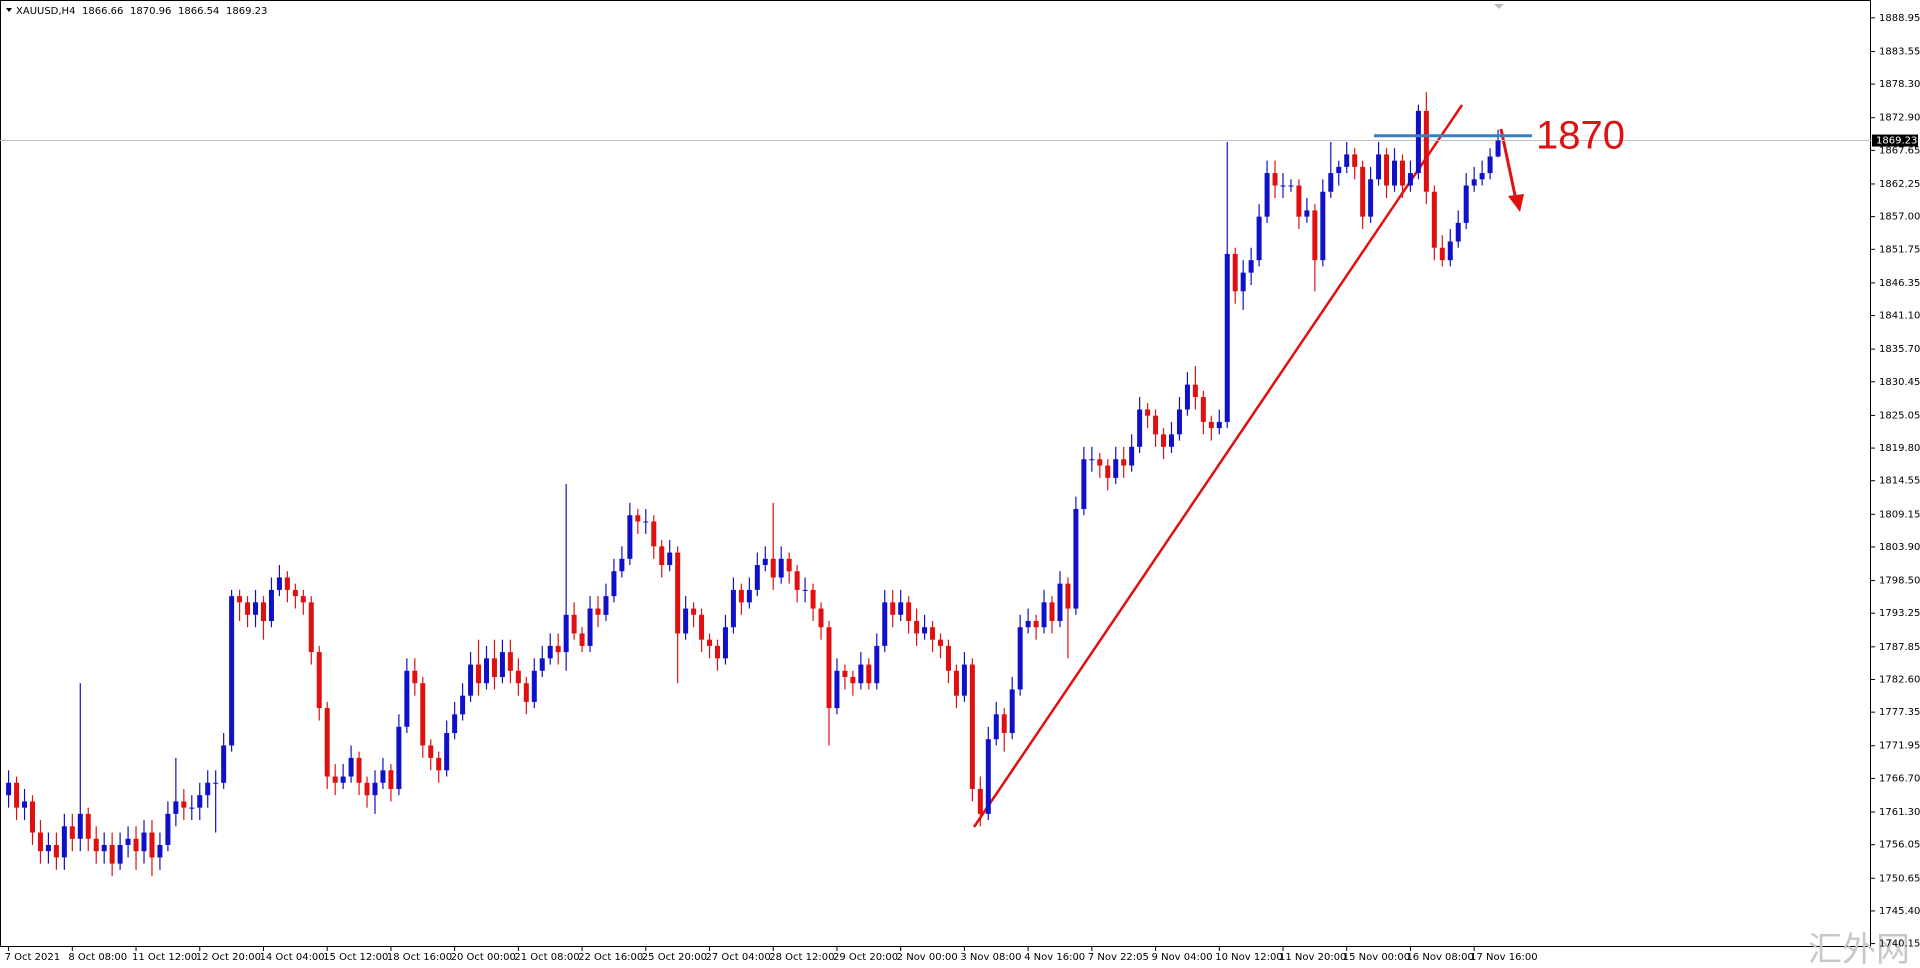  I want to click on shift-marker, so click(1499, 6).